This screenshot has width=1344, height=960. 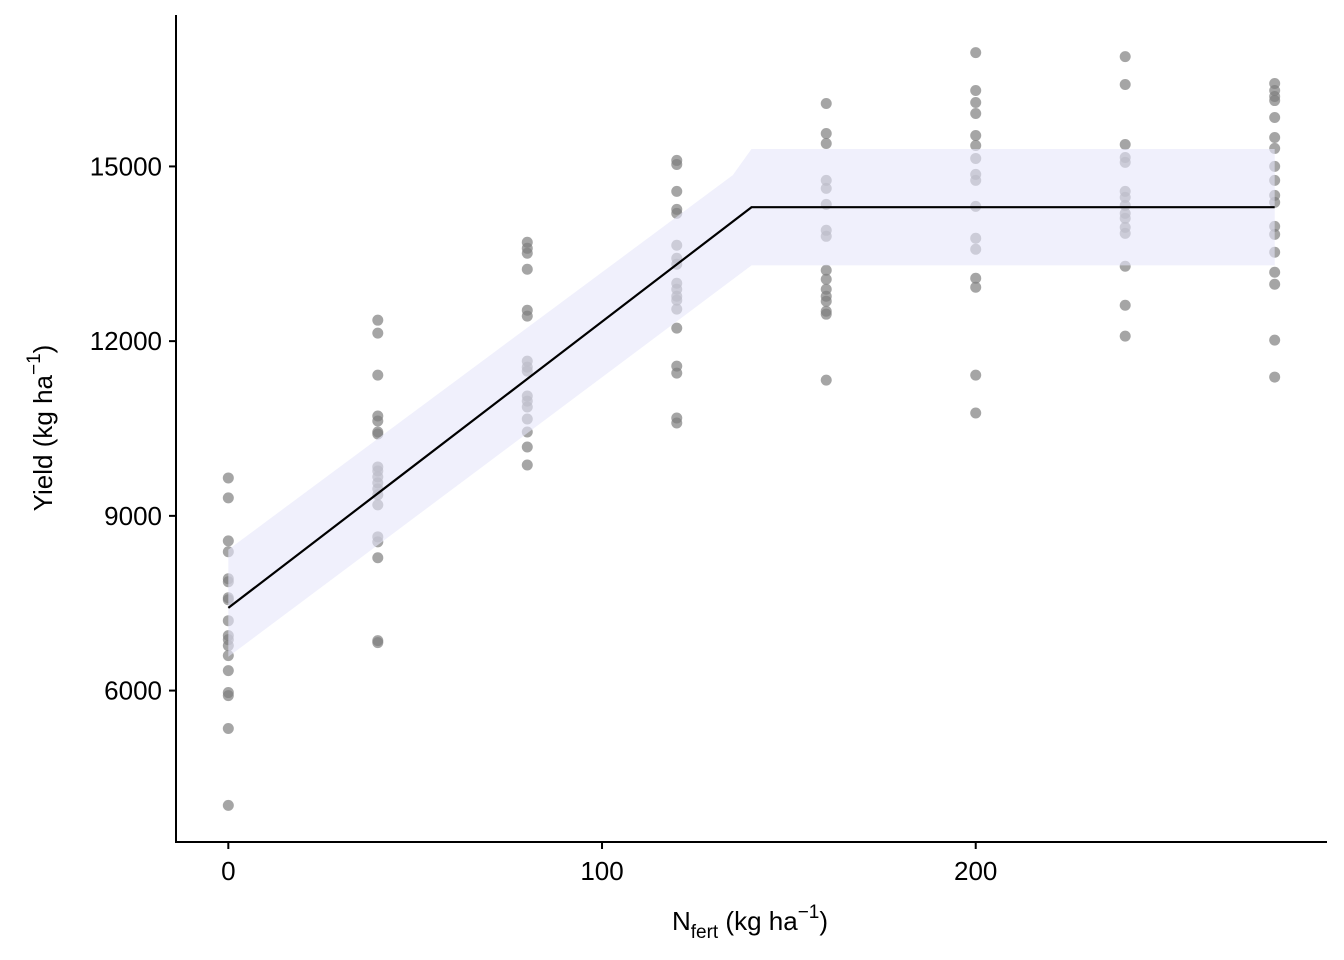 What do you see at coordinates (133, 691) in the screenshot?
I see `y-tick-label: 6000` at bounding box center [133, 691].